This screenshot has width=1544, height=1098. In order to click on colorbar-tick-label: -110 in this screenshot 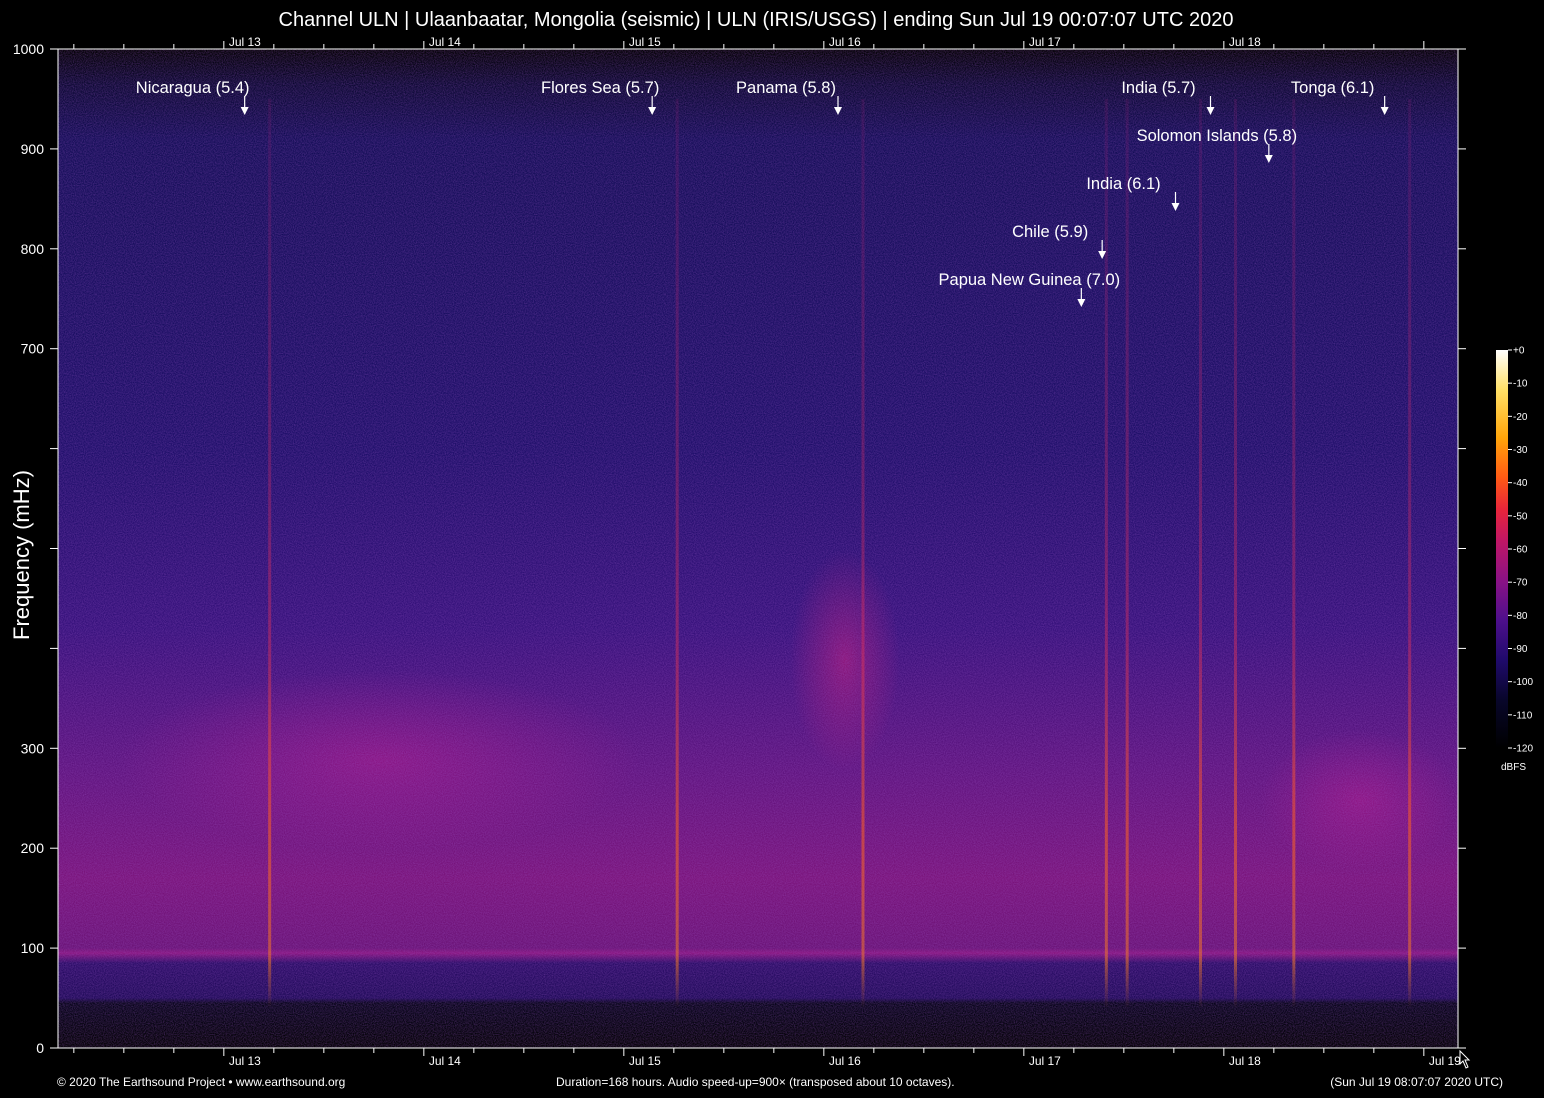, I will do `click(1523, 715)`.